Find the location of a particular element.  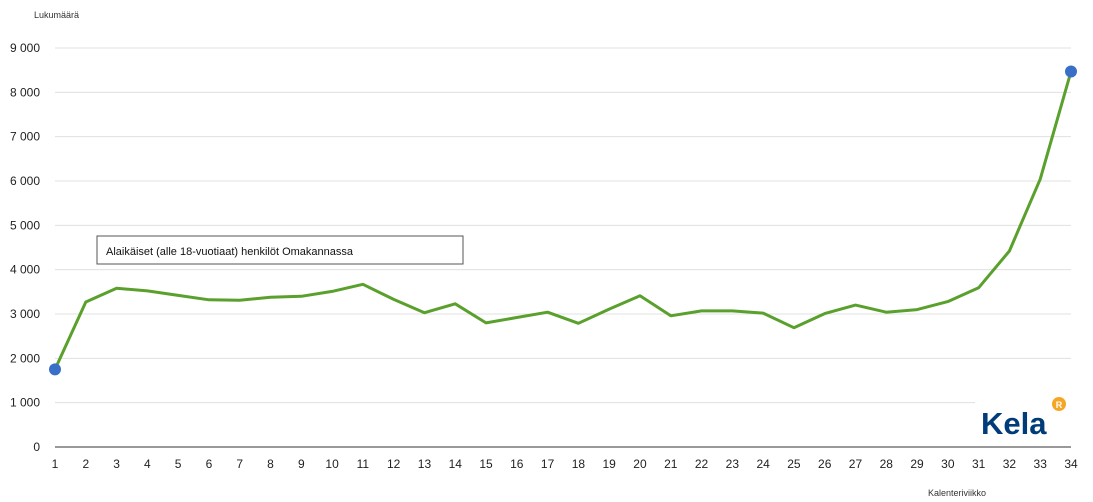

x-tick-label: 23 is located at coordinates (733, 464).